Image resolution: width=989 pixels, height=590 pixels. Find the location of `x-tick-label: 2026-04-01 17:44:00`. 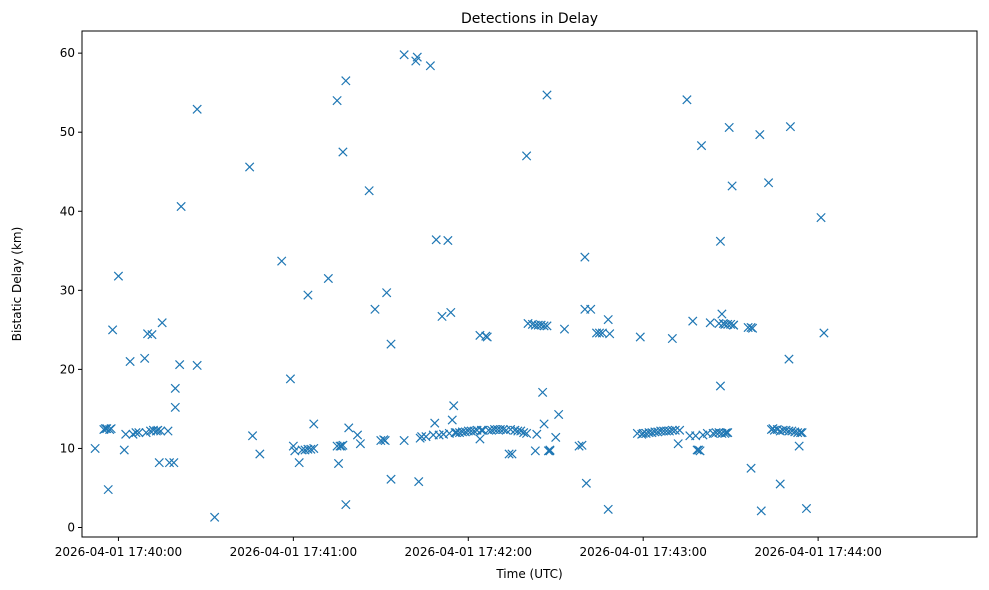

x-tick-label: 2026-04-01 17:44:00 is located at coordinates (817, 552).